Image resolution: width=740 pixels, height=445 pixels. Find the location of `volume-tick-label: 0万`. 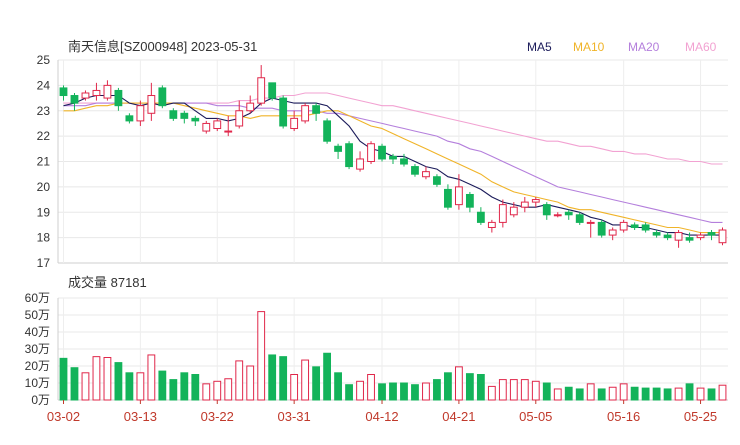

volume-tick-label: 0万 is located at coordinates (40, 400).